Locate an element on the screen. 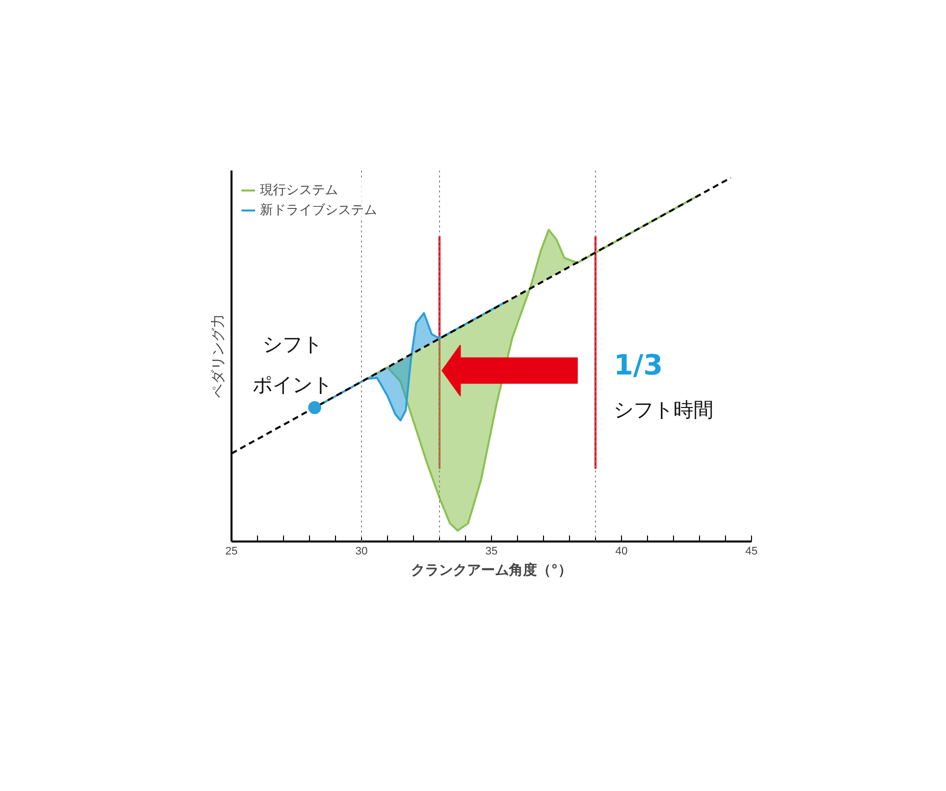 The image size is (946, 791). x-tick-label: 45 is located at coordinates (751, 552).